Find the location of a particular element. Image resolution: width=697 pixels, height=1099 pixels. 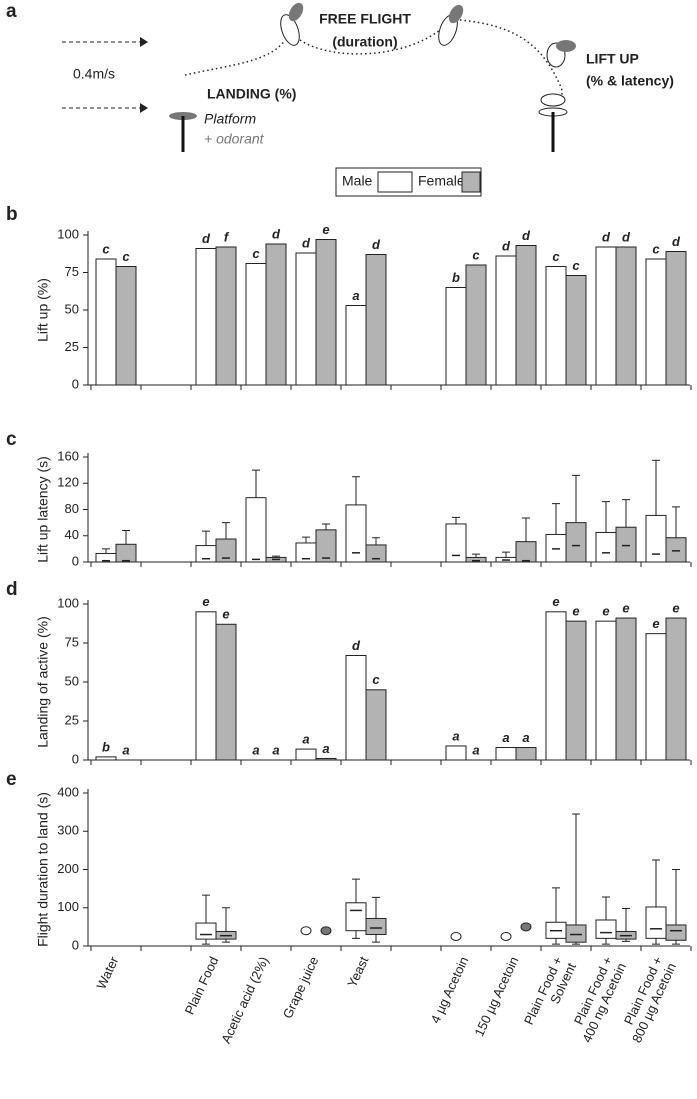

y-tick-label: 80 is located at coordinates (72, 508).